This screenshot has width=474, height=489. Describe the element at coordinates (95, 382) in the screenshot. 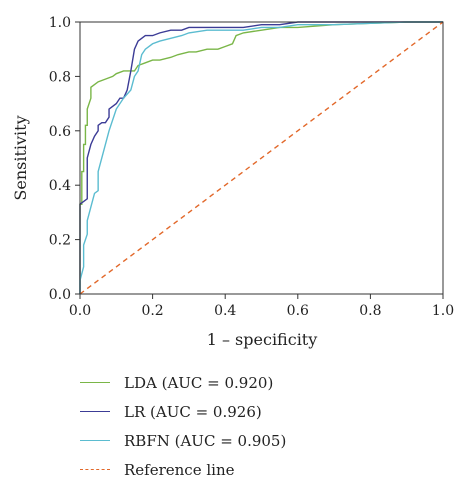

I see `legend-swatch-lda` at that location.